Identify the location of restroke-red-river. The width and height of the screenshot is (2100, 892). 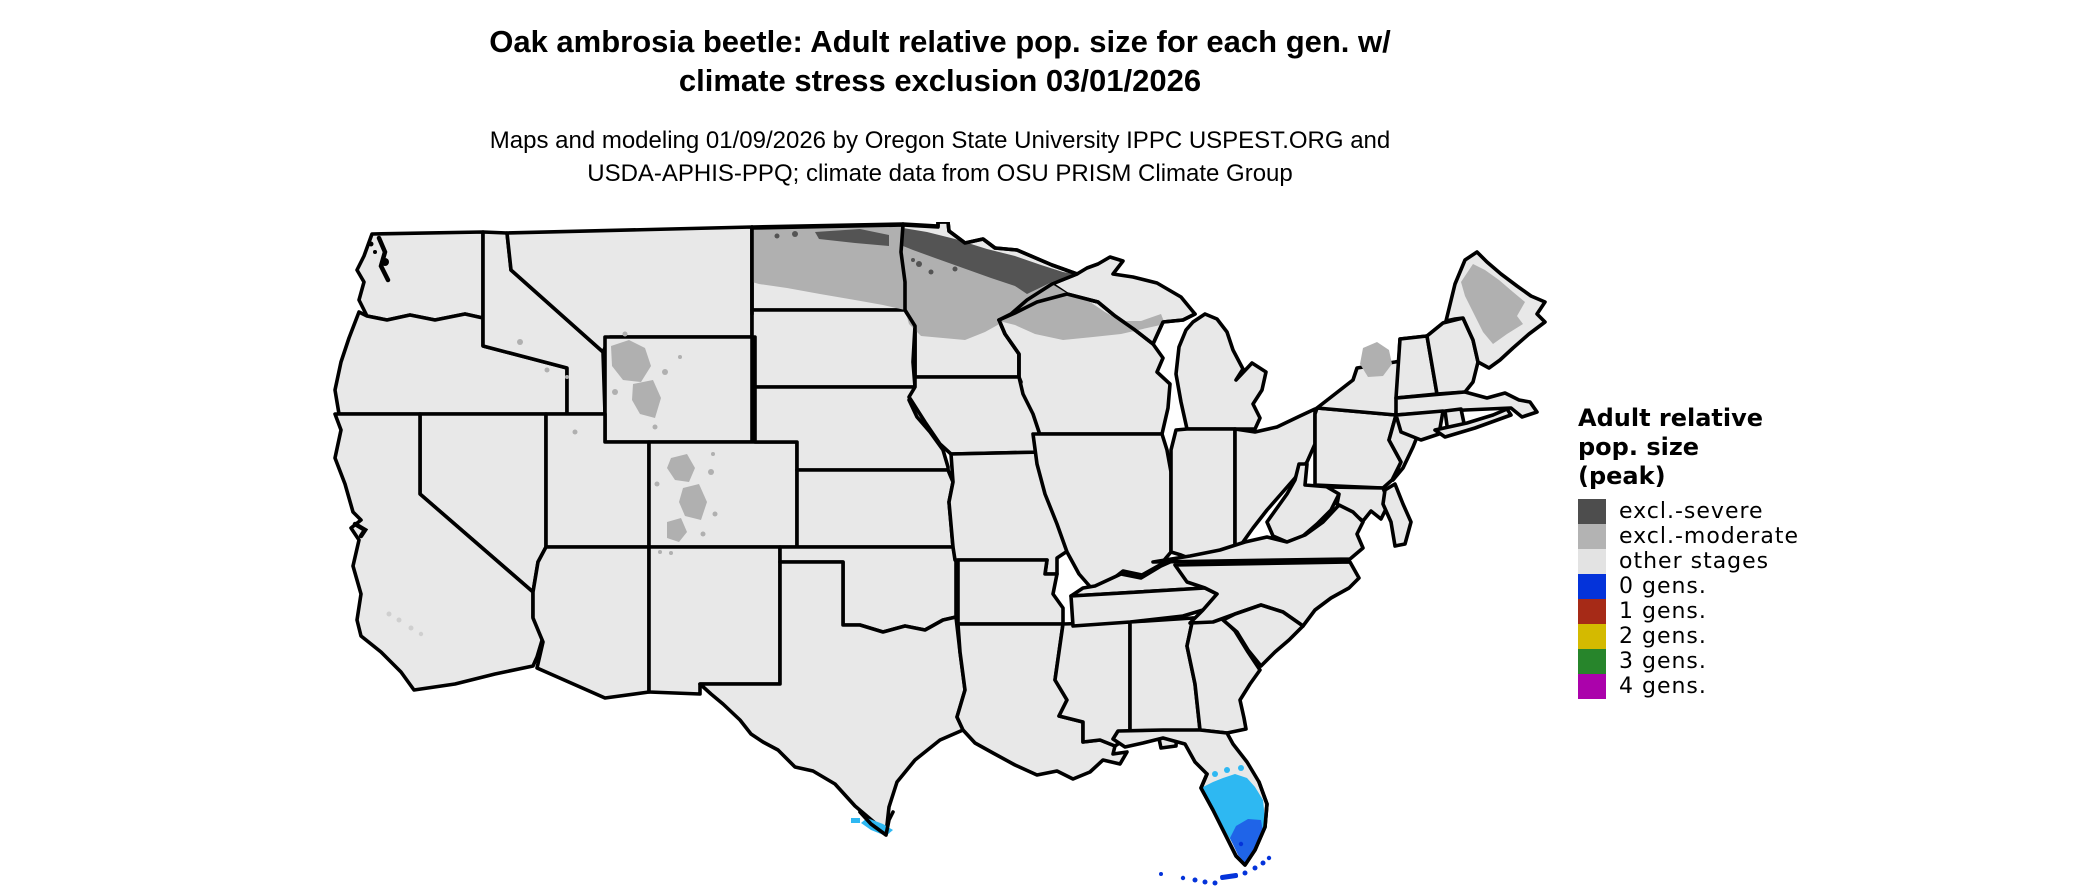
(908, 301).